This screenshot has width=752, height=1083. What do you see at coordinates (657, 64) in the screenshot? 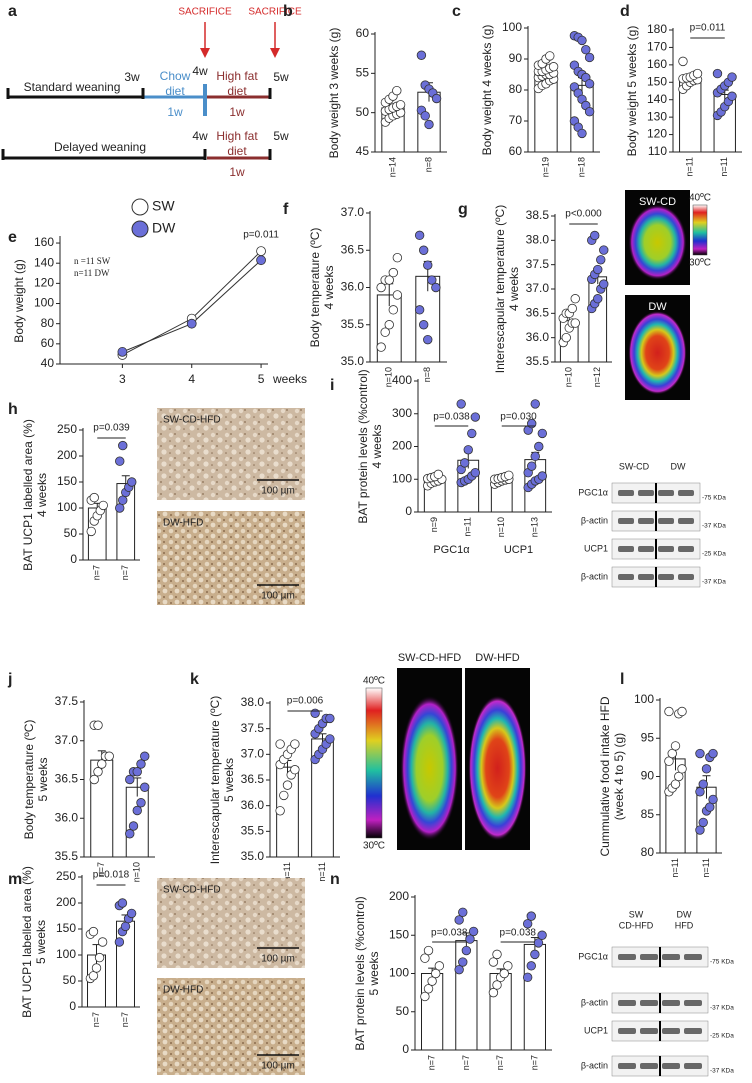
I see `y-tick-label: 160` at bounding box center [657, 64].